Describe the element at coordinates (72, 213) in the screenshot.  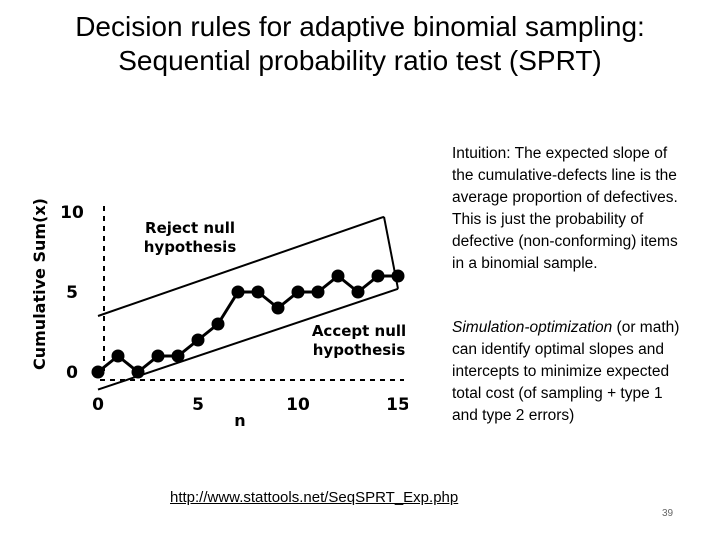
I see `y-tick-label: 10` at that location.